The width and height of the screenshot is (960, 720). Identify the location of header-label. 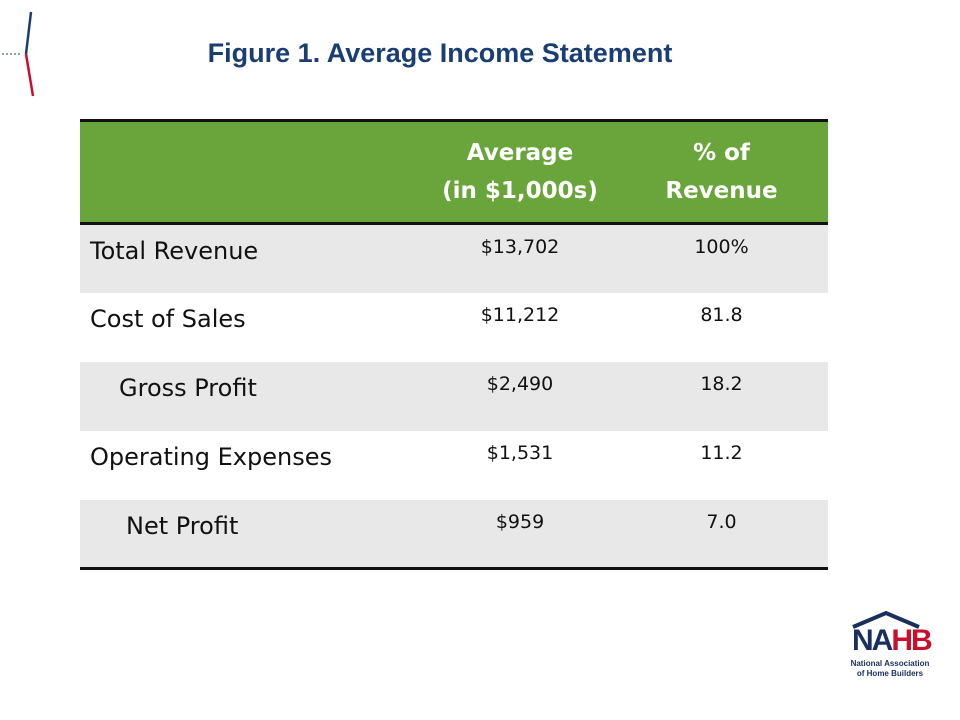
(252, 172).